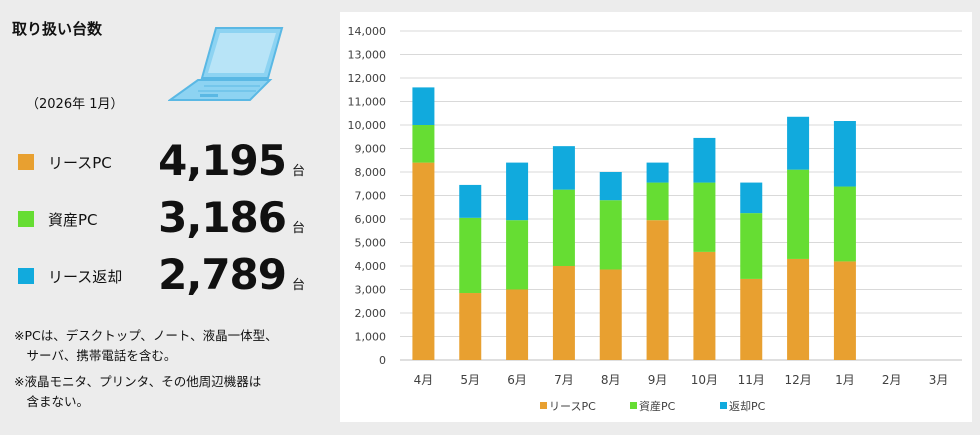  I want to click on y-tick-label: 10,000, so click(367, 125).